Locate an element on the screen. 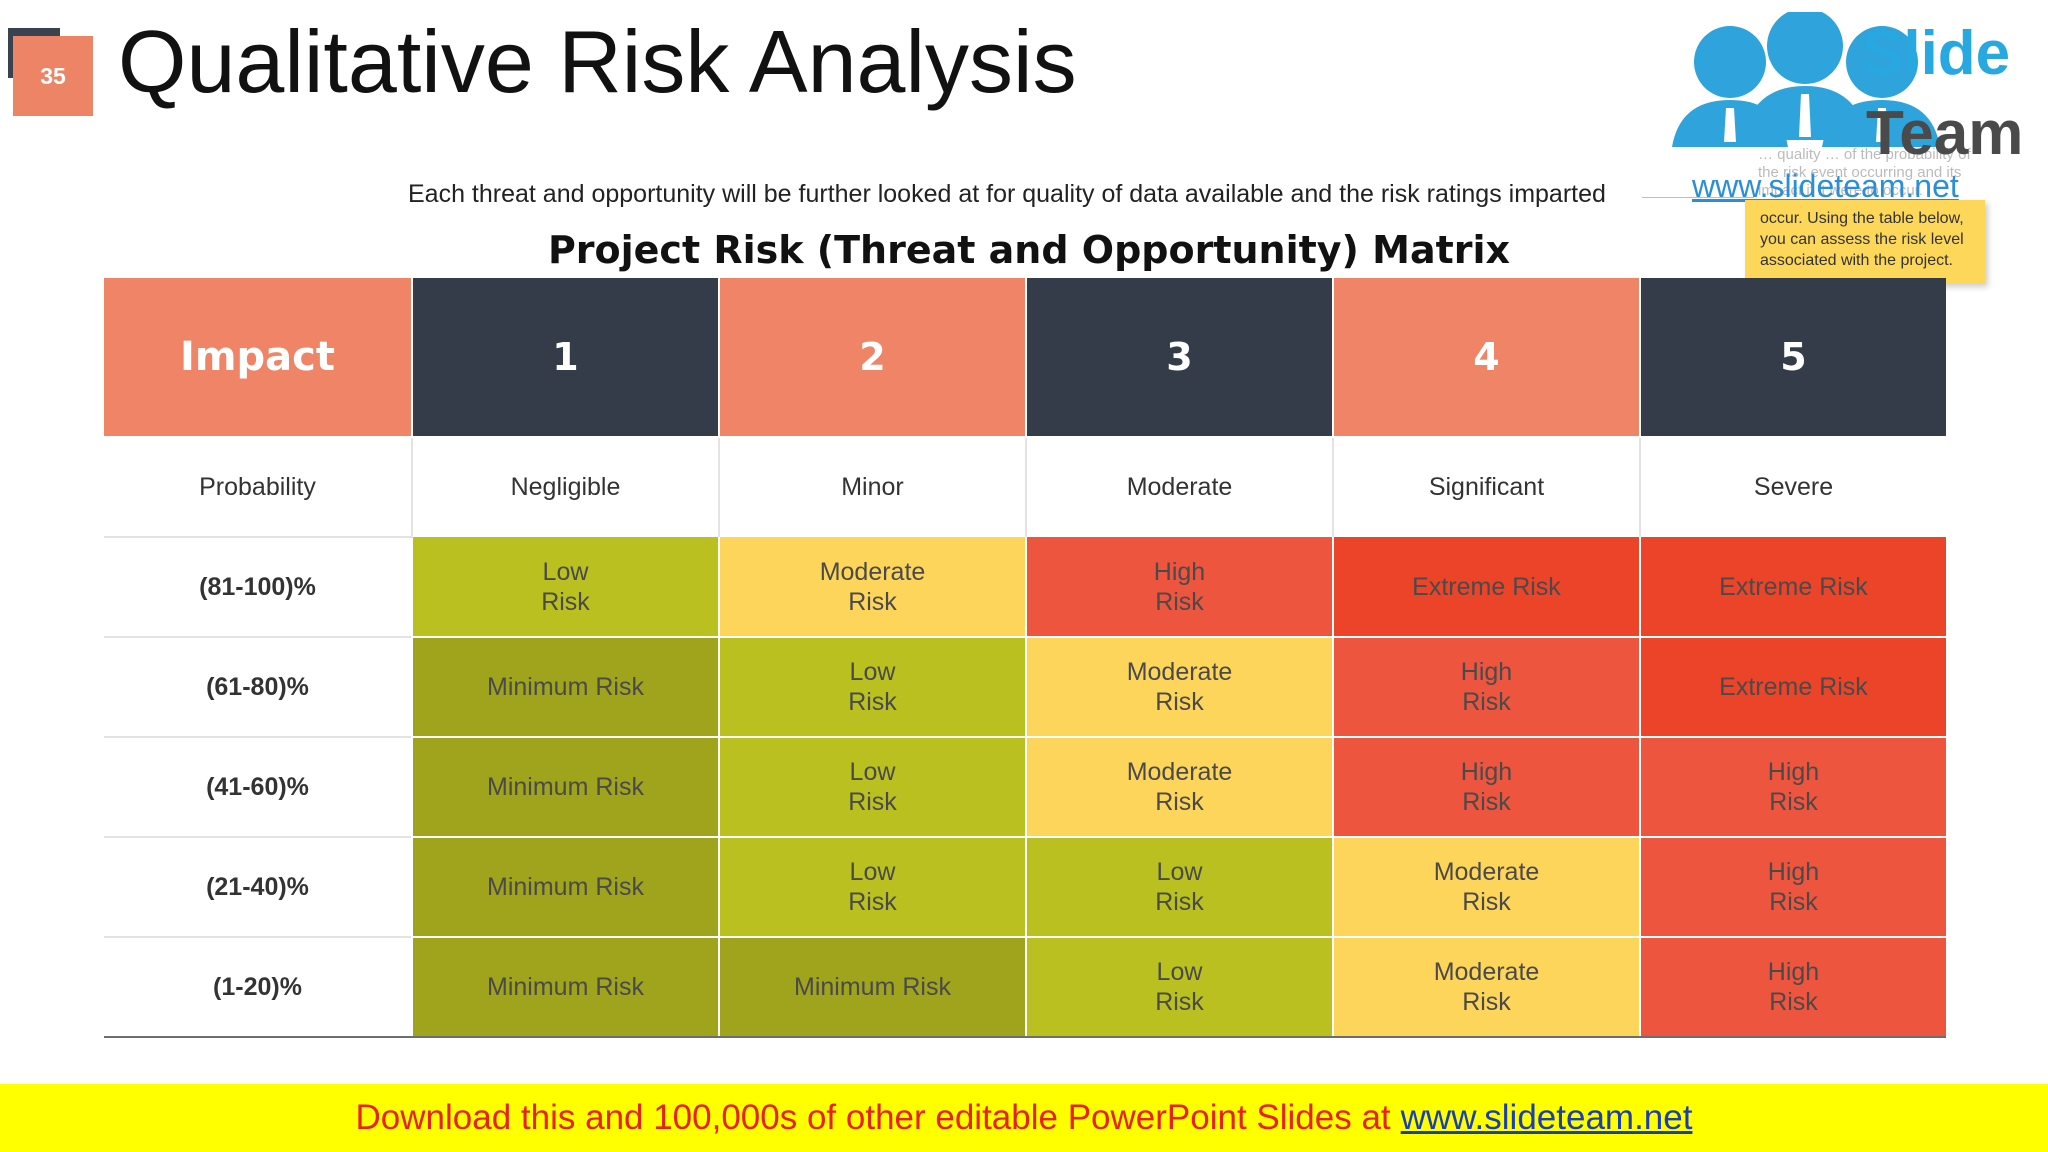 The image size is (2048, 1152). severity-significant: Significant is located at coordinates (1487, 487).